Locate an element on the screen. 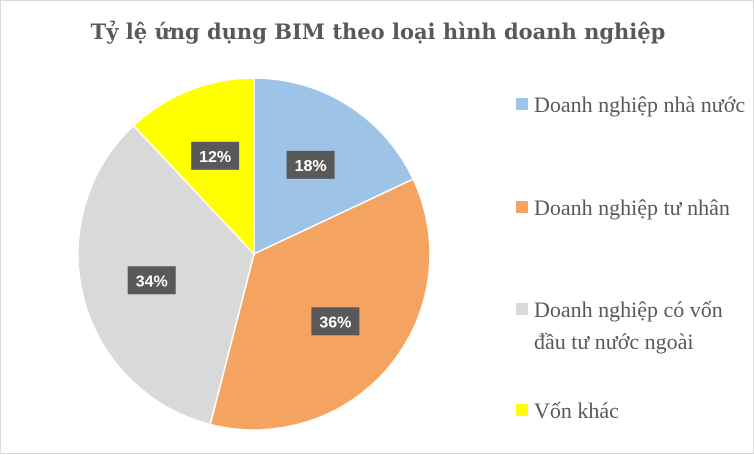 The width and height of the screenshot is (754, 455). legend-item-foreign-invested: Doanh nghiệp có vốn đầu tư nước ngoài is located at coordinates (631, 326).